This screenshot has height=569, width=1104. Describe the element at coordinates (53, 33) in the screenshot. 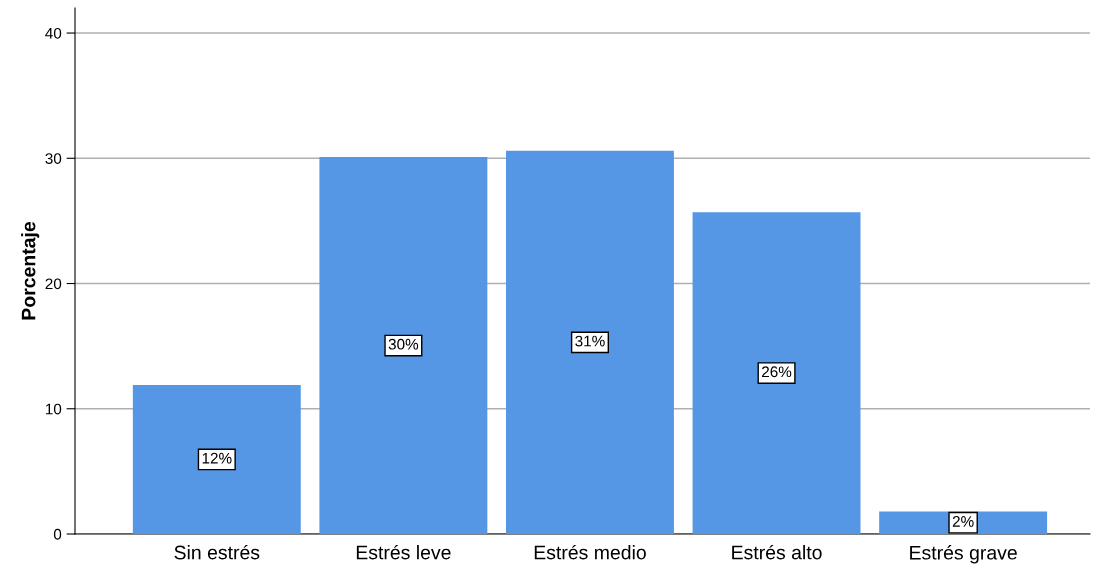

I see `y-tick-label: 40` at that location.